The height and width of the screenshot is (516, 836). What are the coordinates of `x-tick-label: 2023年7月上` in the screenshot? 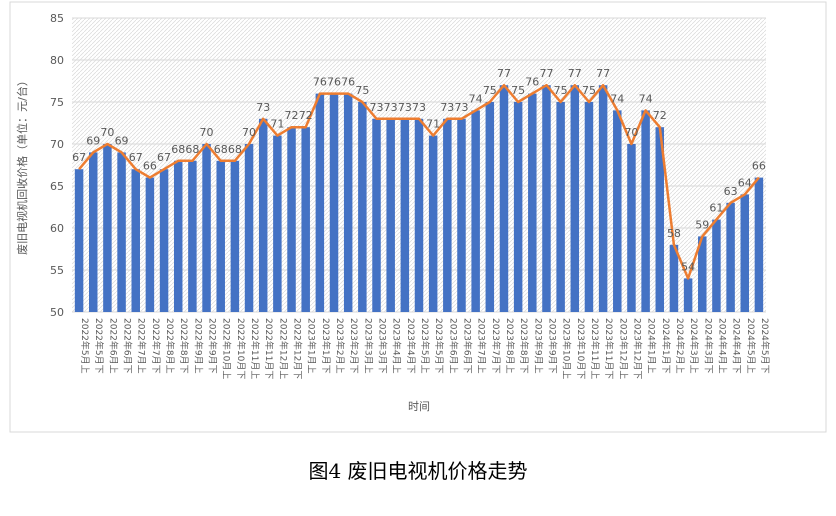 It's located at (482, 346).